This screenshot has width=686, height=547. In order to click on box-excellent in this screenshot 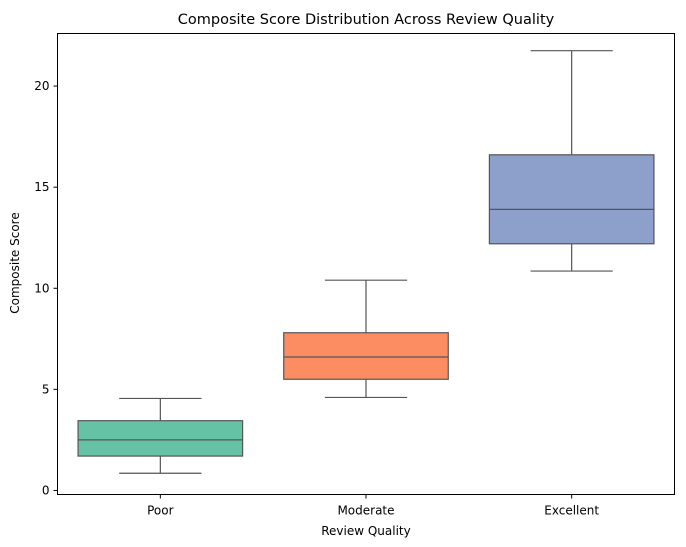, I will do `click(571, 161)`.